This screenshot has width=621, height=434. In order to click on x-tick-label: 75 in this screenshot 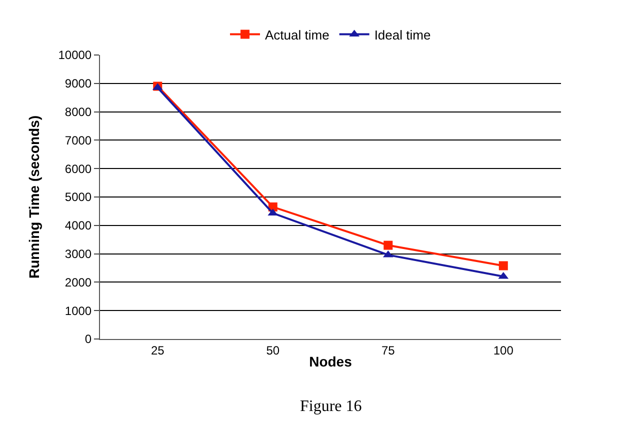, I will do `click(388, 350)`.